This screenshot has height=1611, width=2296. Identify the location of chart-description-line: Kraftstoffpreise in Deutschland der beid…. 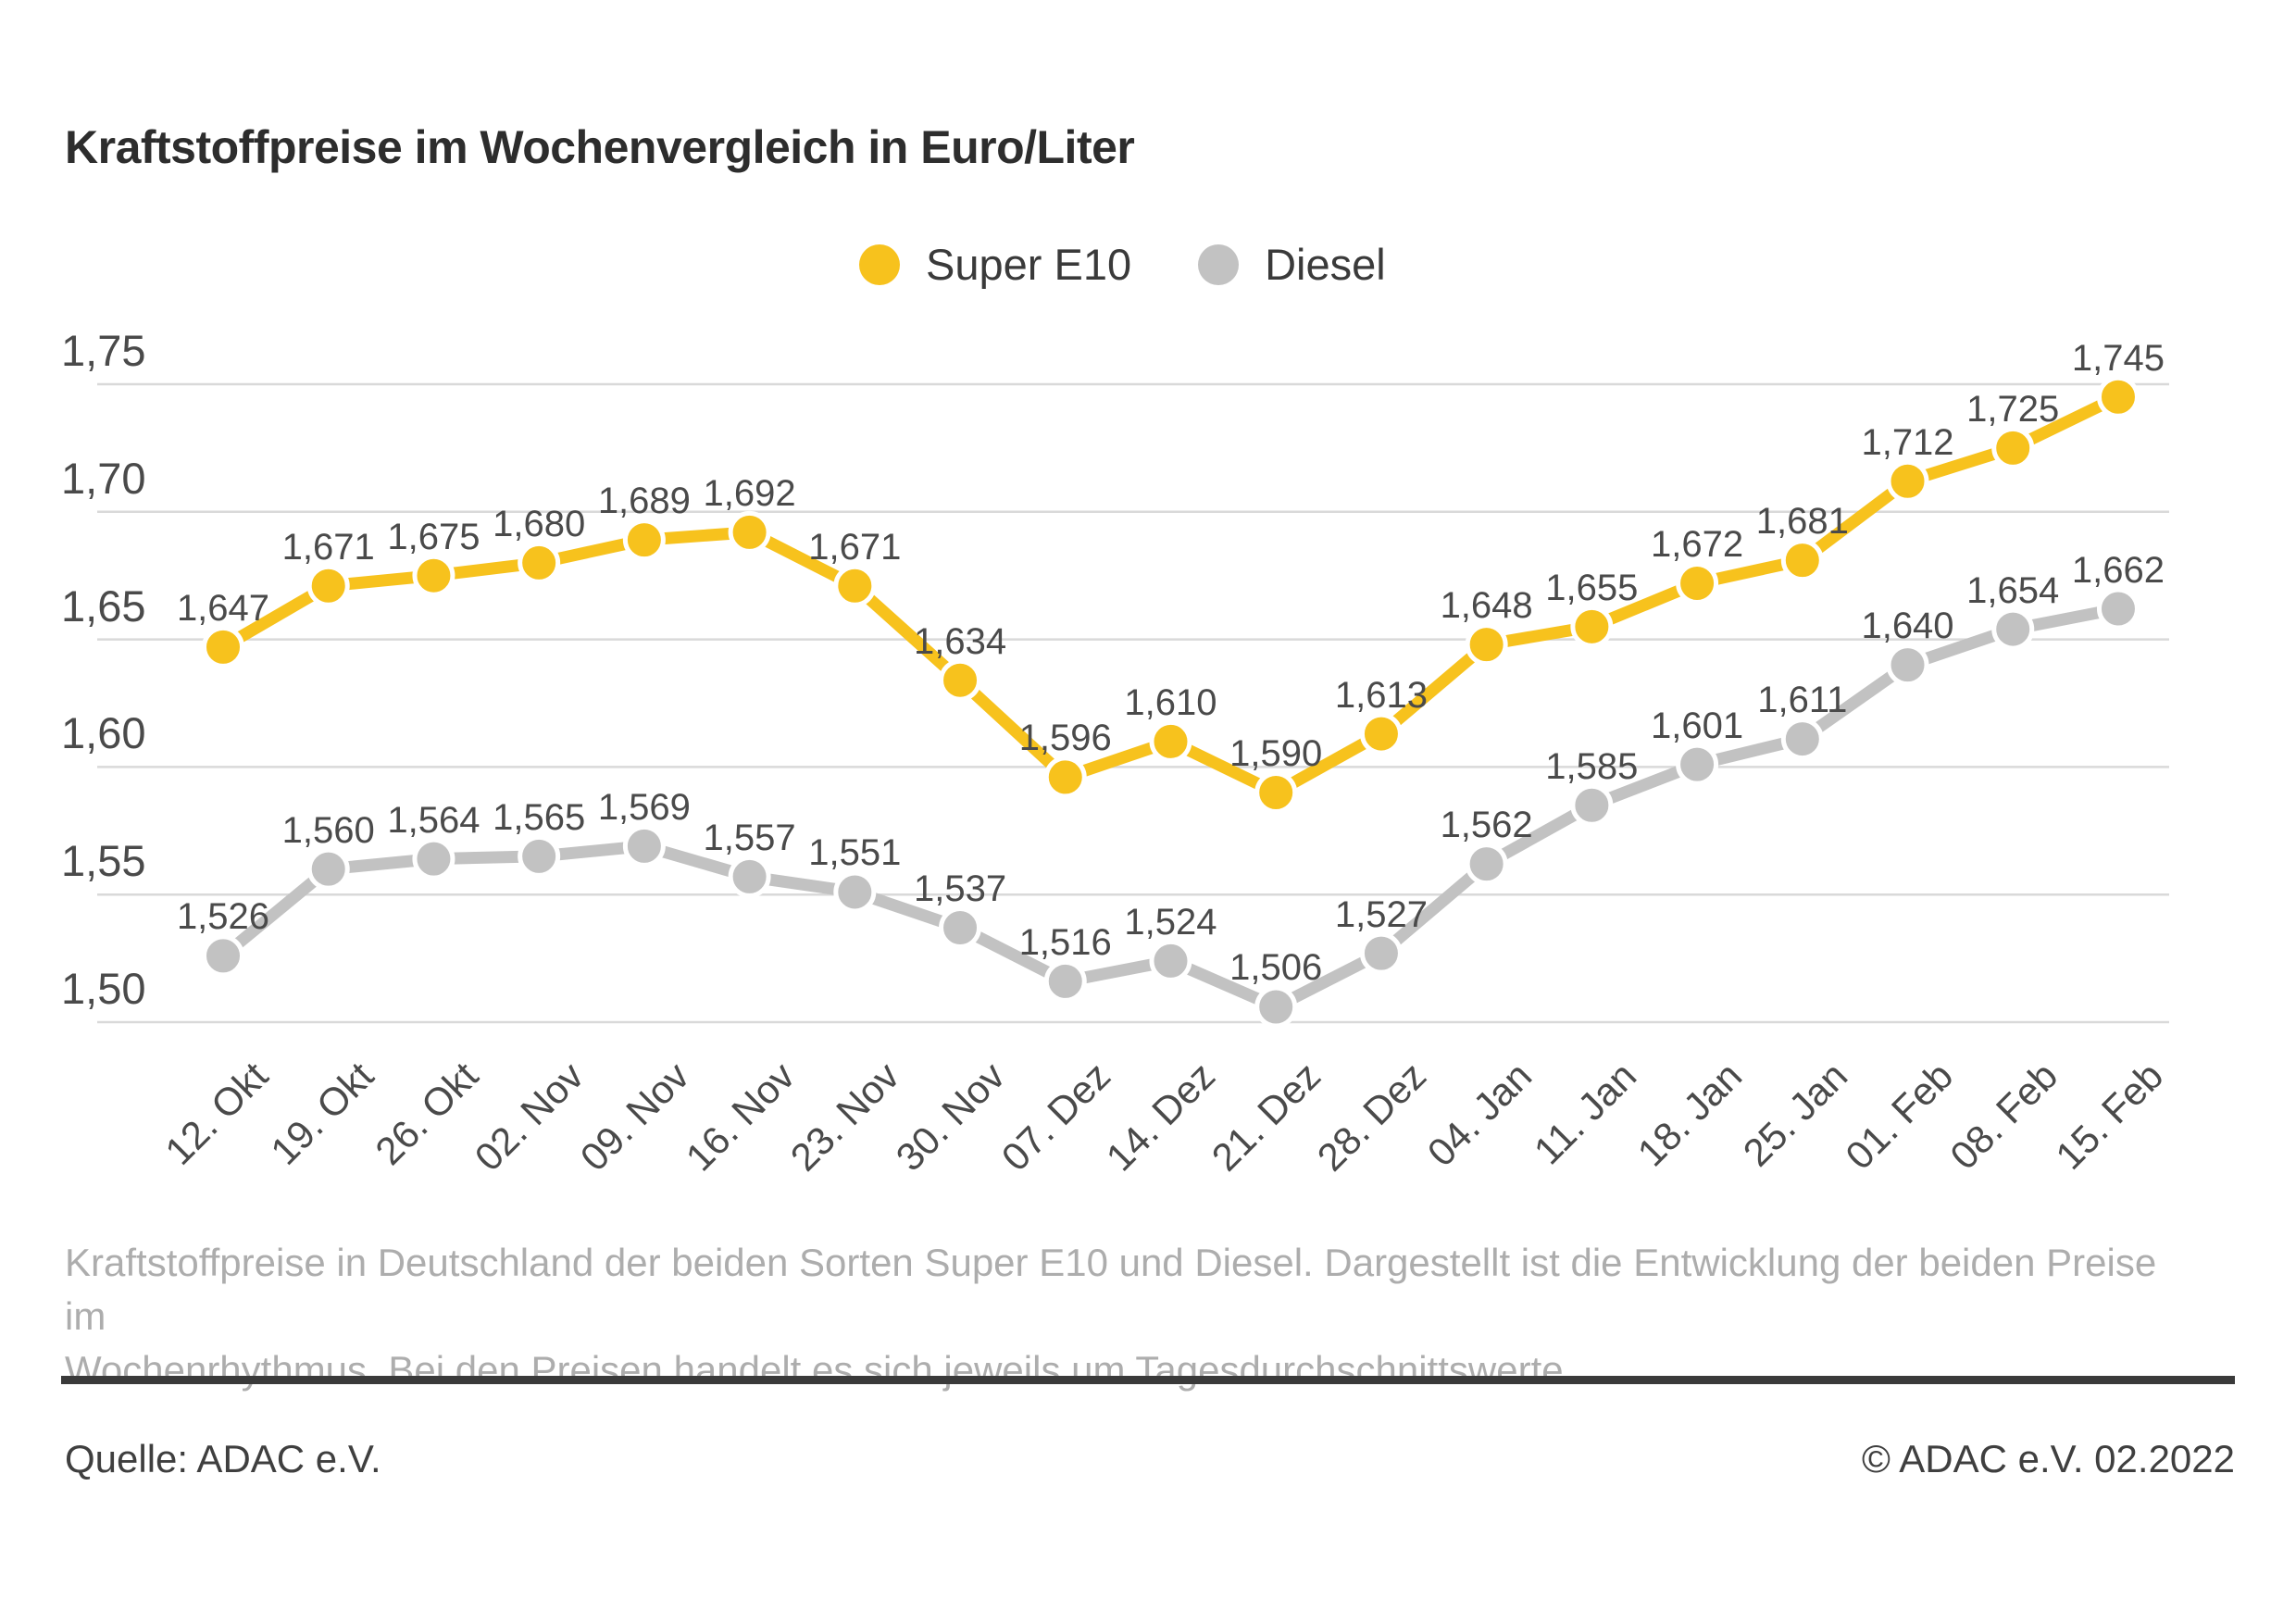
(1111, 1289).